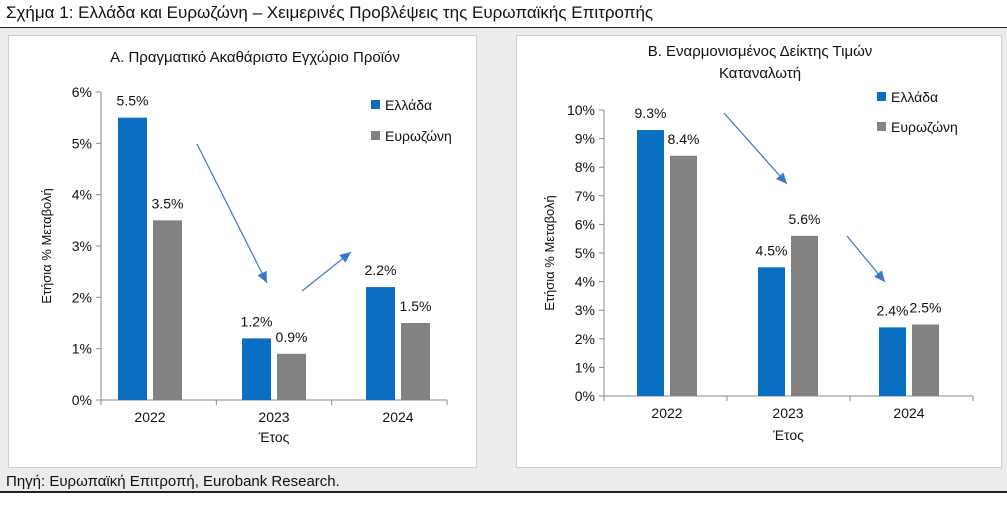 This screenshot has width=1007, height=506. Describe the element at coordinates (585, 367) in the screenshot. I see `hicp-y-tick-label: 1%` at that location.